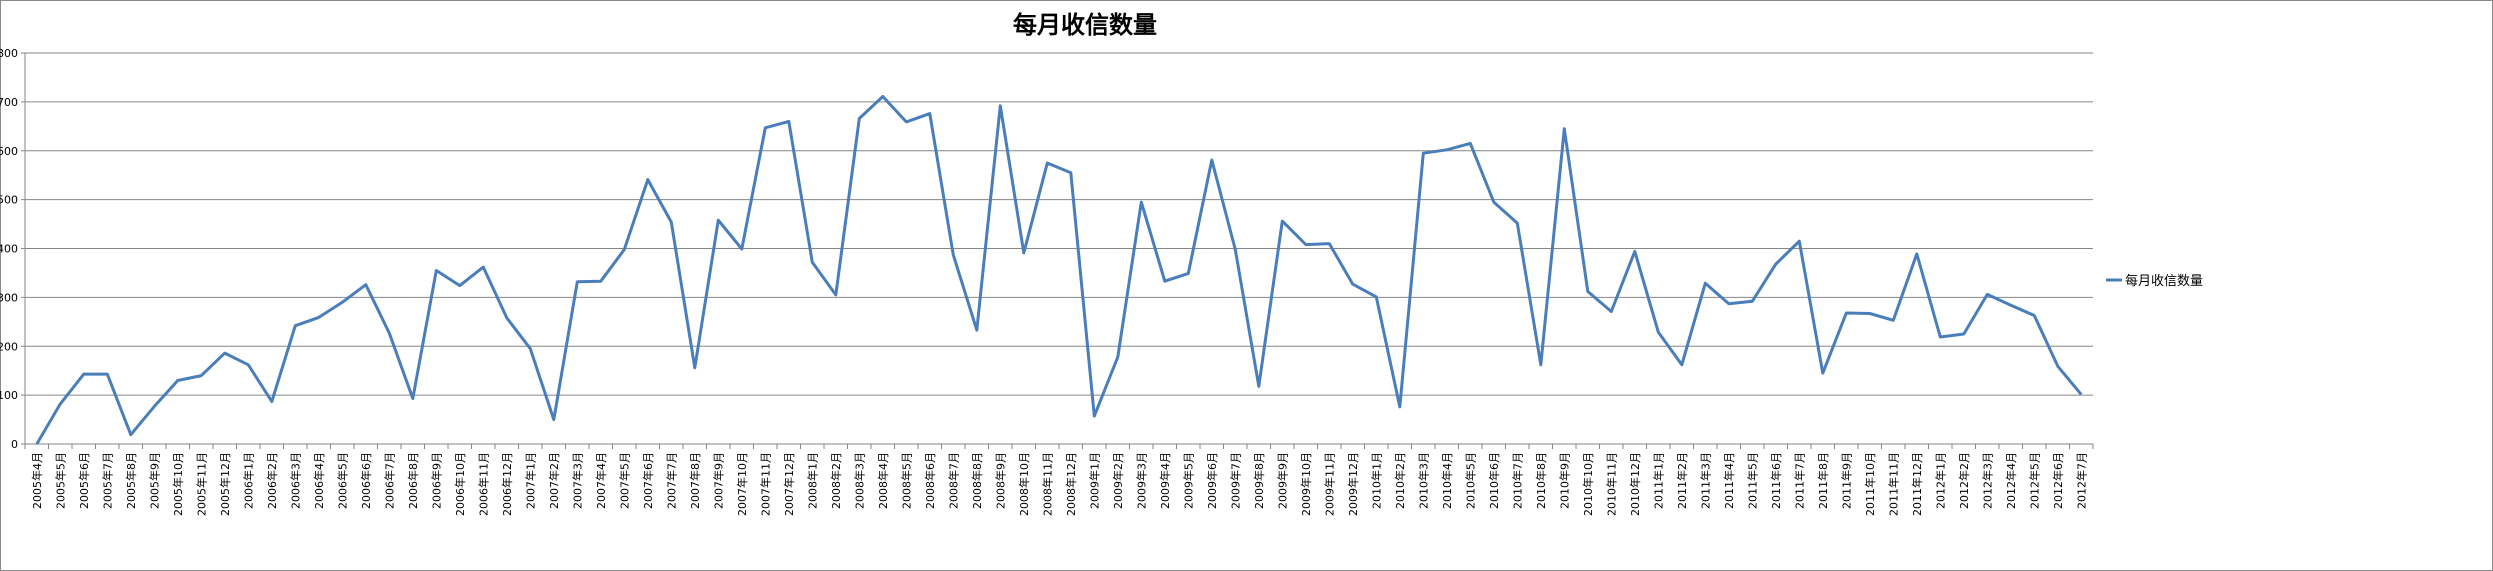 This screenshot has height=571, width=2493. I want to click on x-tick-label: 2011年12月, so click(1917, 484).